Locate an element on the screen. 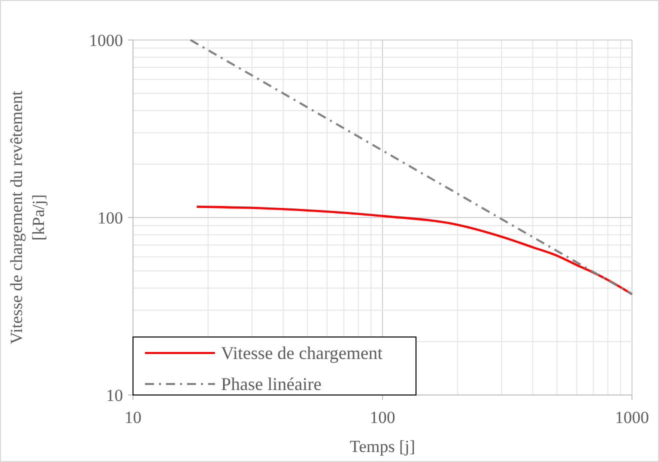  x-tick-label: 100 is located at coordinates (383, 417).